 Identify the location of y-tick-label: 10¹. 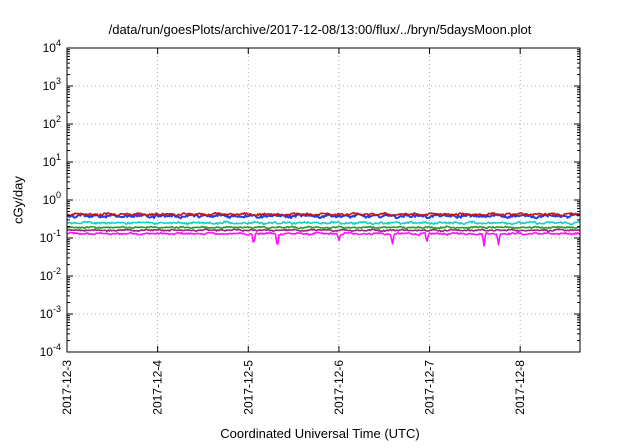
(52, 160).